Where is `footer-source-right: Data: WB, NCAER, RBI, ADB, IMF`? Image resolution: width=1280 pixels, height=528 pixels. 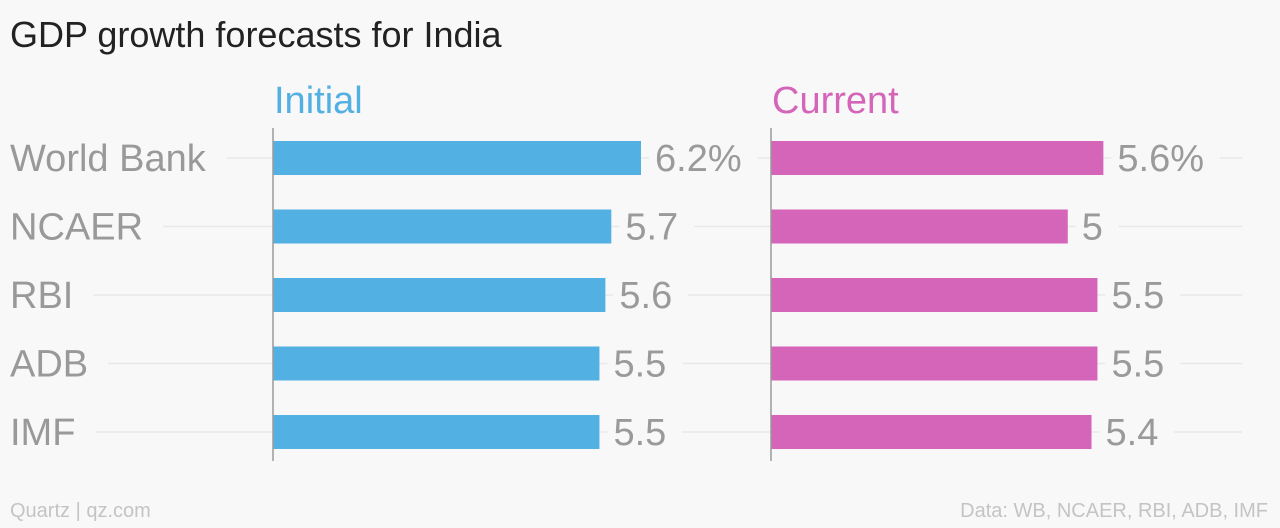 footer-source-right: Data: WB, NCAER, RBI, ADB, IMF is located at coordinates (1114, 511).